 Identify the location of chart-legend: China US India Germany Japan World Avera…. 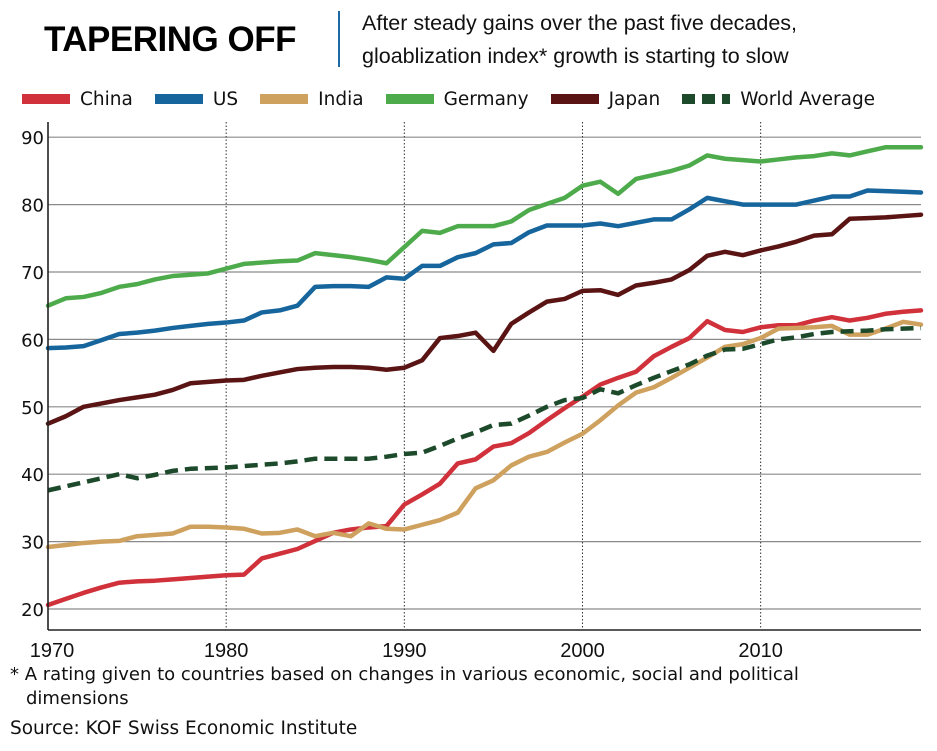
(448, 99).